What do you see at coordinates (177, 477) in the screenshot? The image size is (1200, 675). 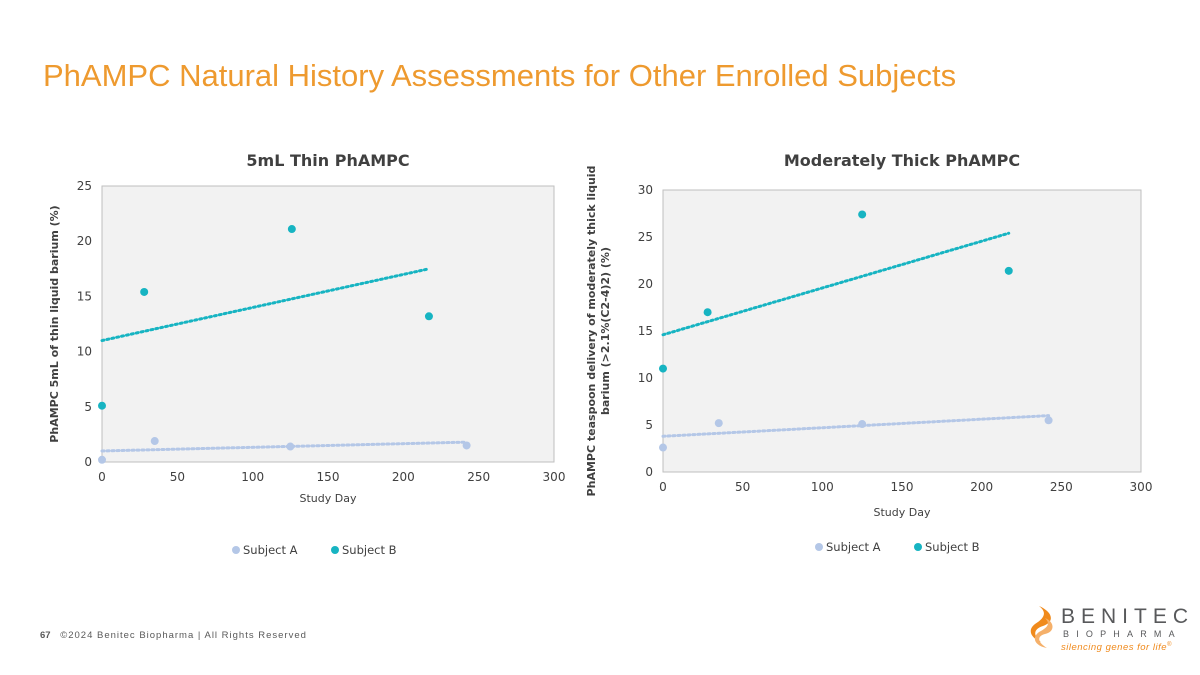 I see `thin-chart-x-tick-label: 50` at bounding box center [177, 477].